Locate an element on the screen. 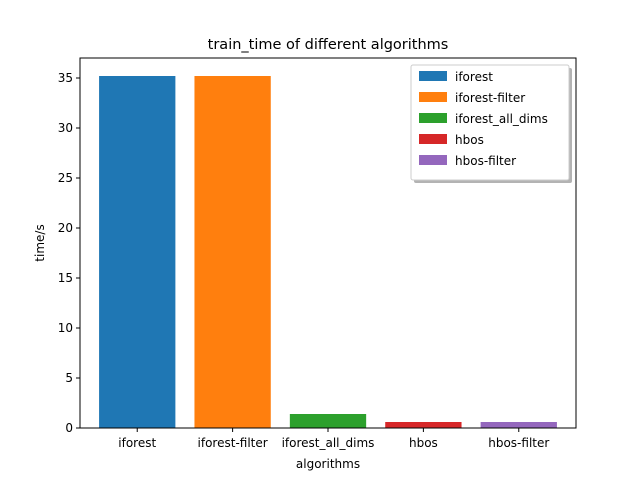 This screenshot has height=480, width=640. y-tick-label: 15 is located at coordinates (65, 278).